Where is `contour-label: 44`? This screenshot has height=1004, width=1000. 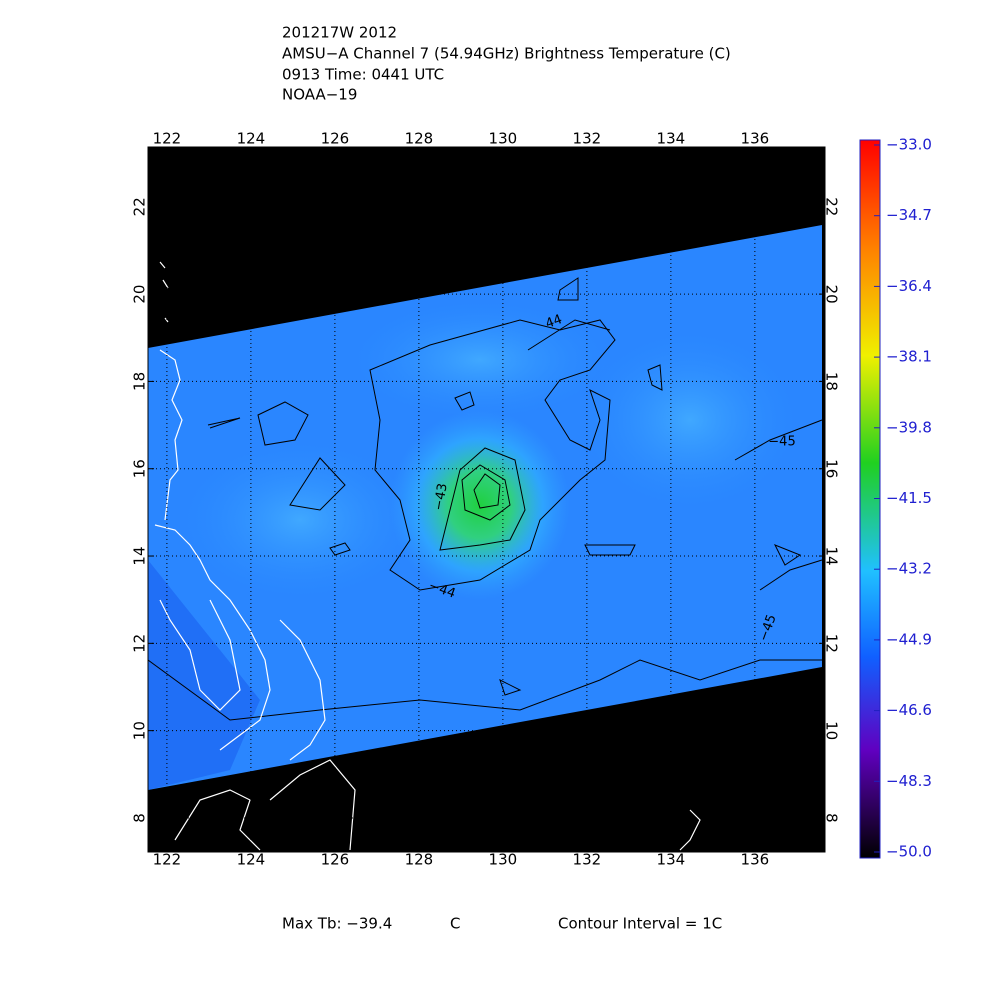
contour-label: 44 is located at coordinates (554, 322).